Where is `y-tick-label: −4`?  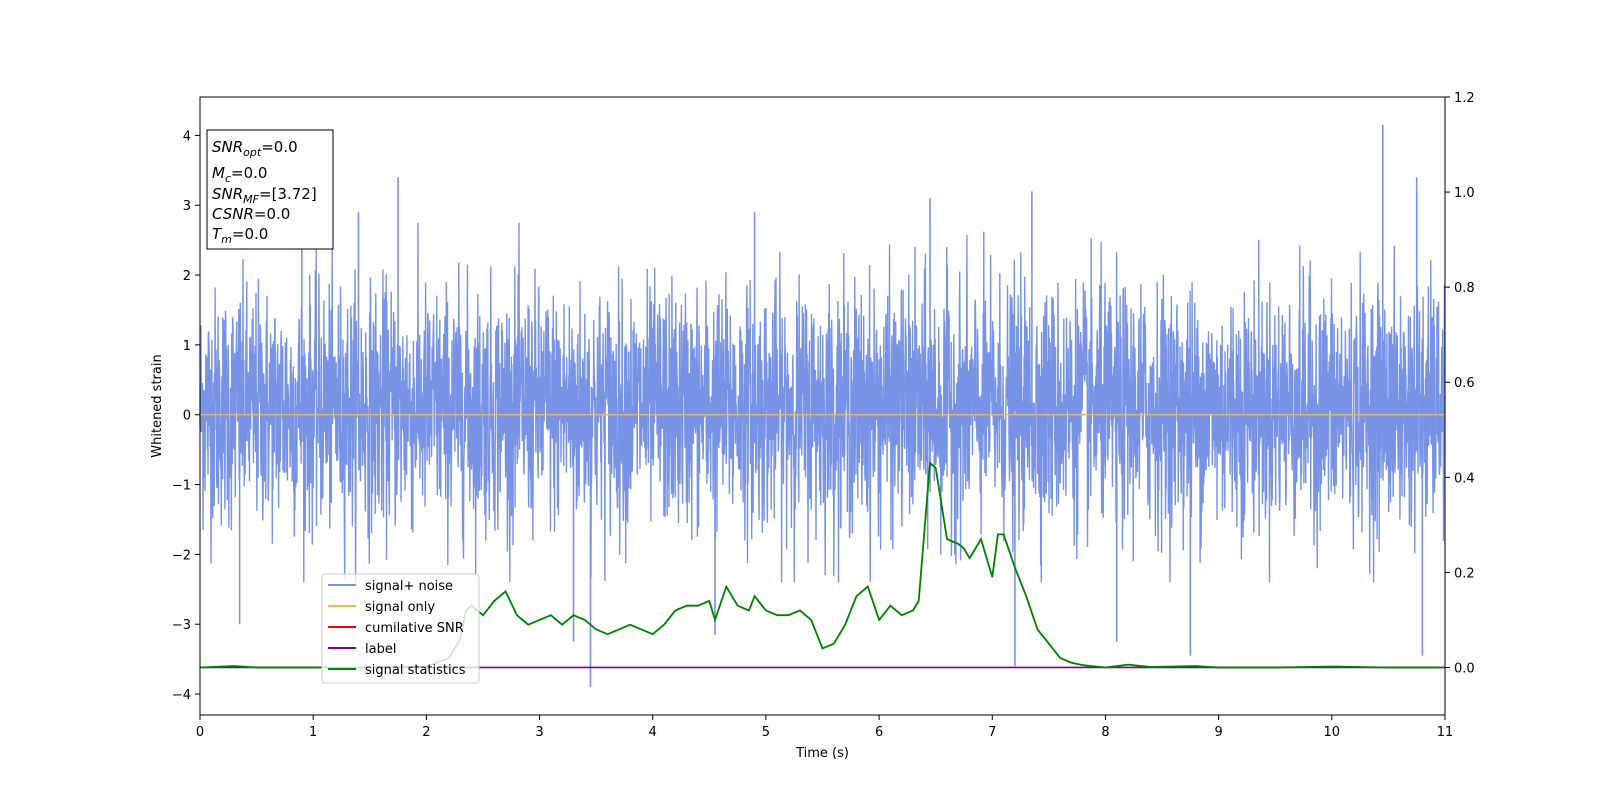 y-tick-label: −4 is located at coordinates (181, 695).